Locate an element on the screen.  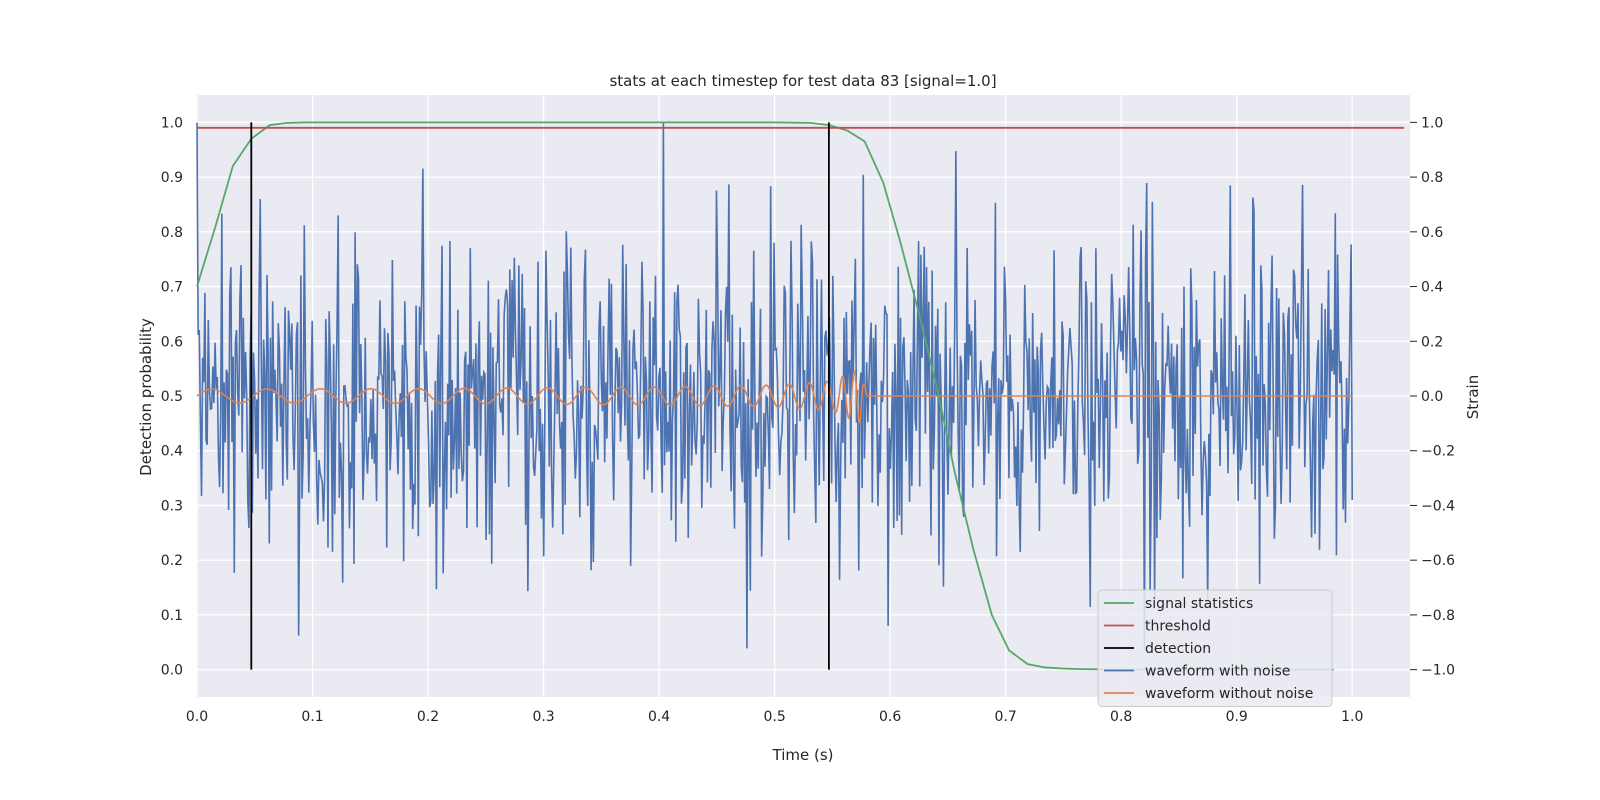
left-y-tick-label: 0.6 is located at coordinates (172, 342).